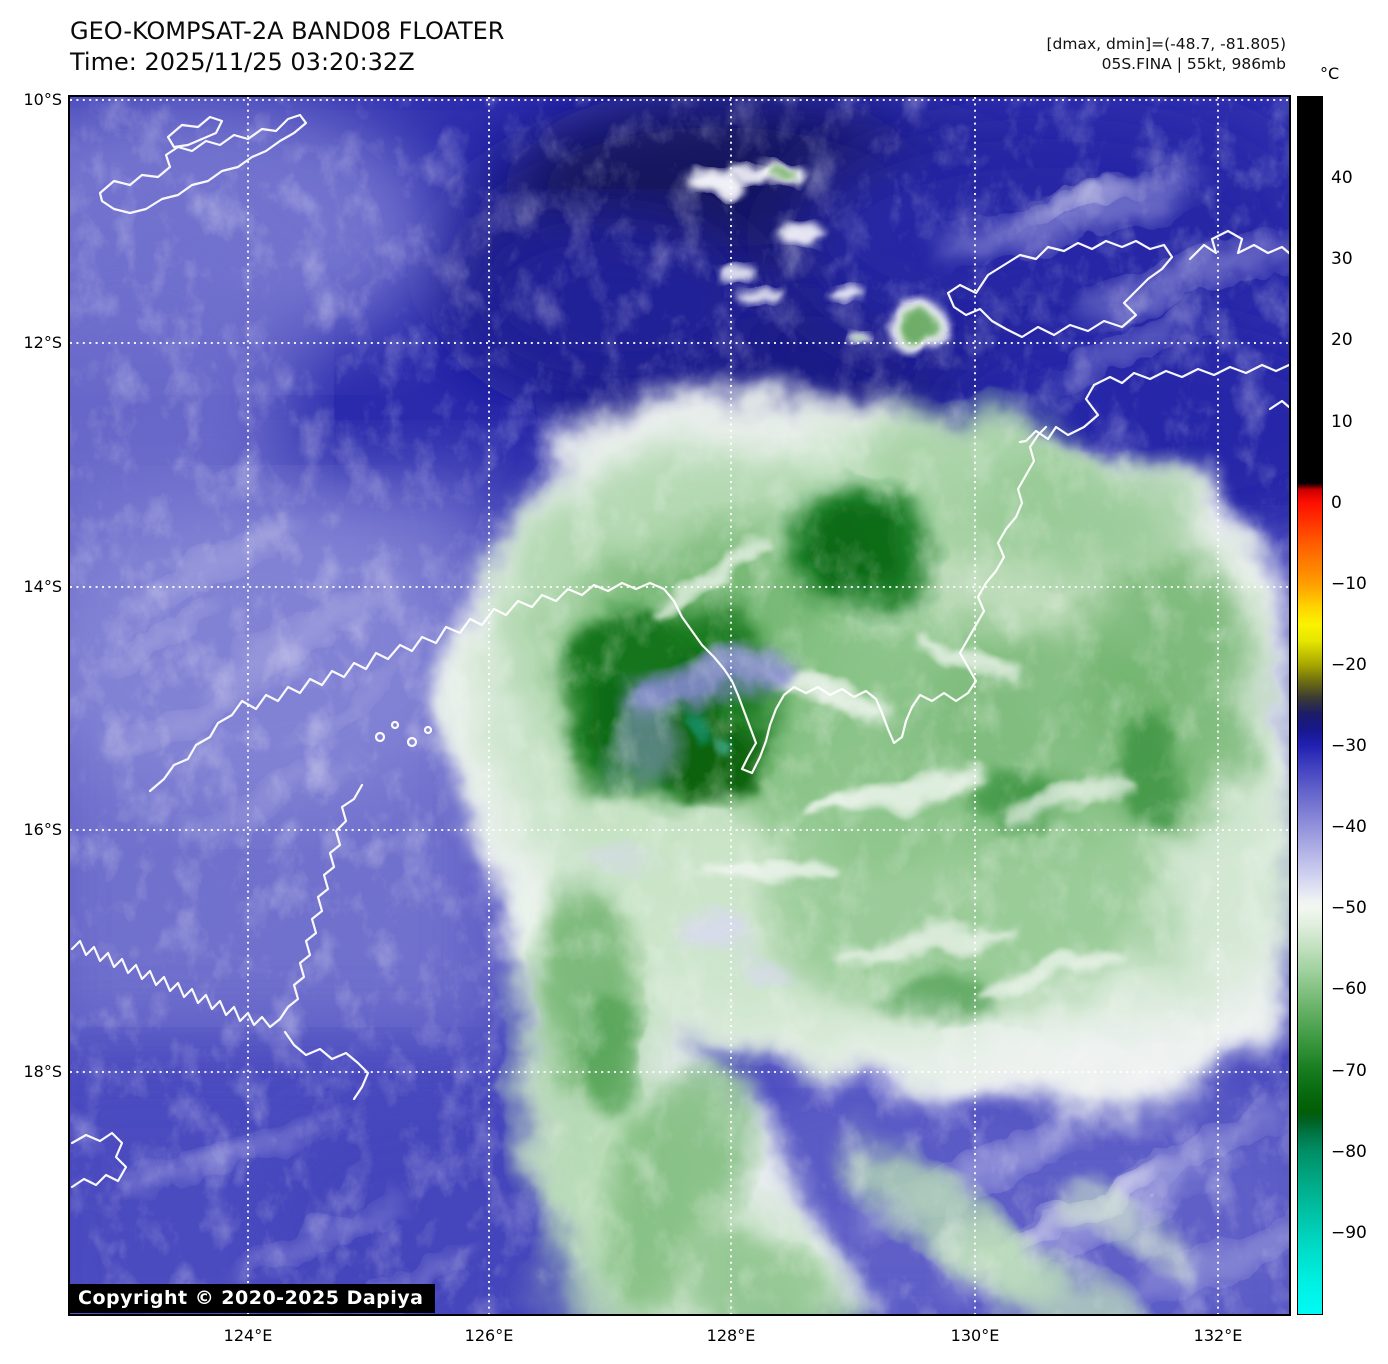  What do you see at coordinates (1342, 178) in the screenshot?
I see `colorbar-tick-label: 40` at bounding box center [1342, 178].